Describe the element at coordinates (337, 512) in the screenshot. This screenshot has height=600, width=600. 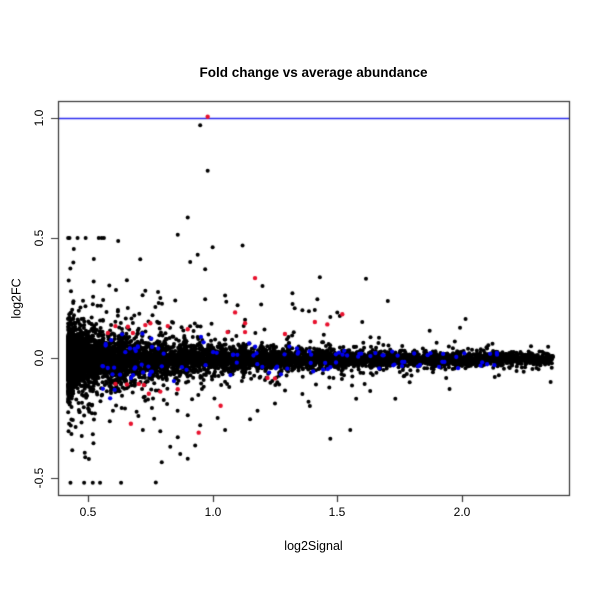
I see `x-tick-label-1.5: 1.5` at that location.